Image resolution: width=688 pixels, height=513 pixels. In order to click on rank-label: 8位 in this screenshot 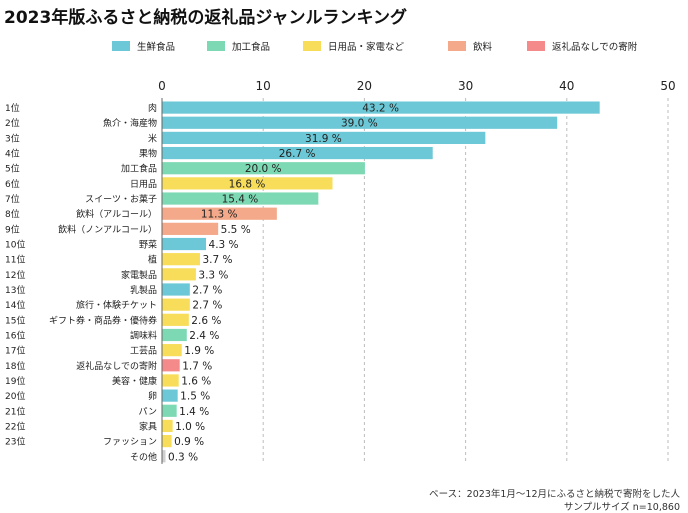, I will do `click(12, 214)`.